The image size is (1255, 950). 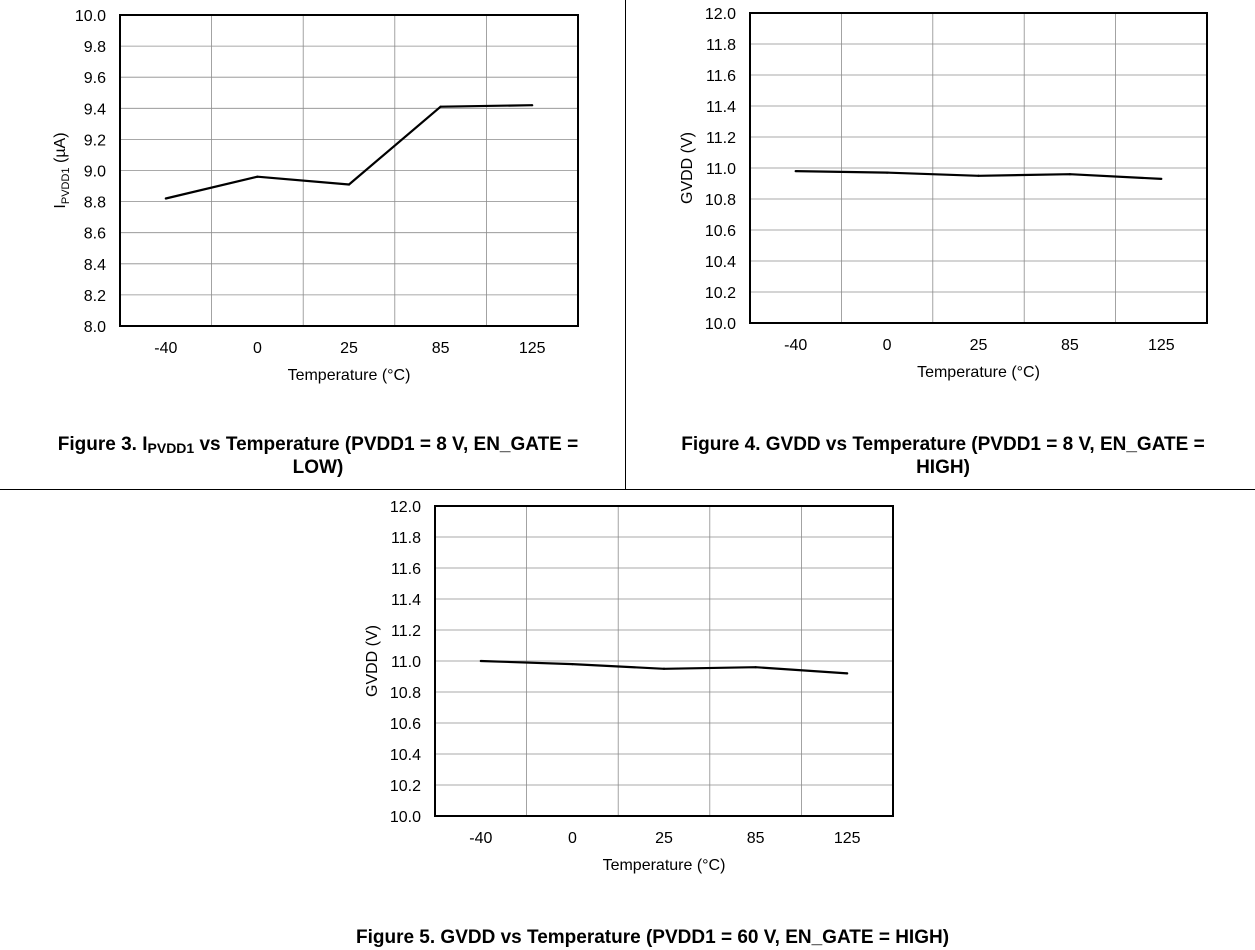 I want to click on fig4-yaxis-label: GVDD (V), so click(x=687, y=168).